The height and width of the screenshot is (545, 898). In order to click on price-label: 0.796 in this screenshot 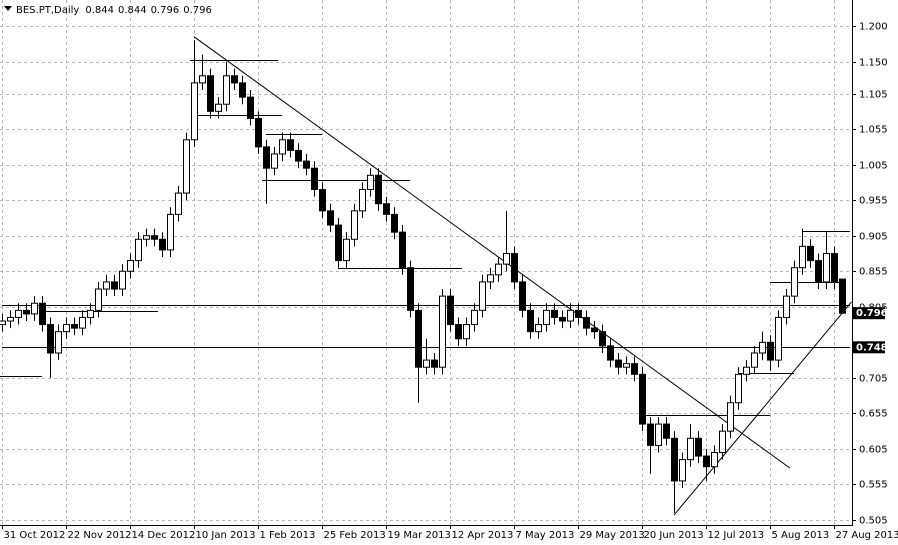, I will do `click(872, 313)`.